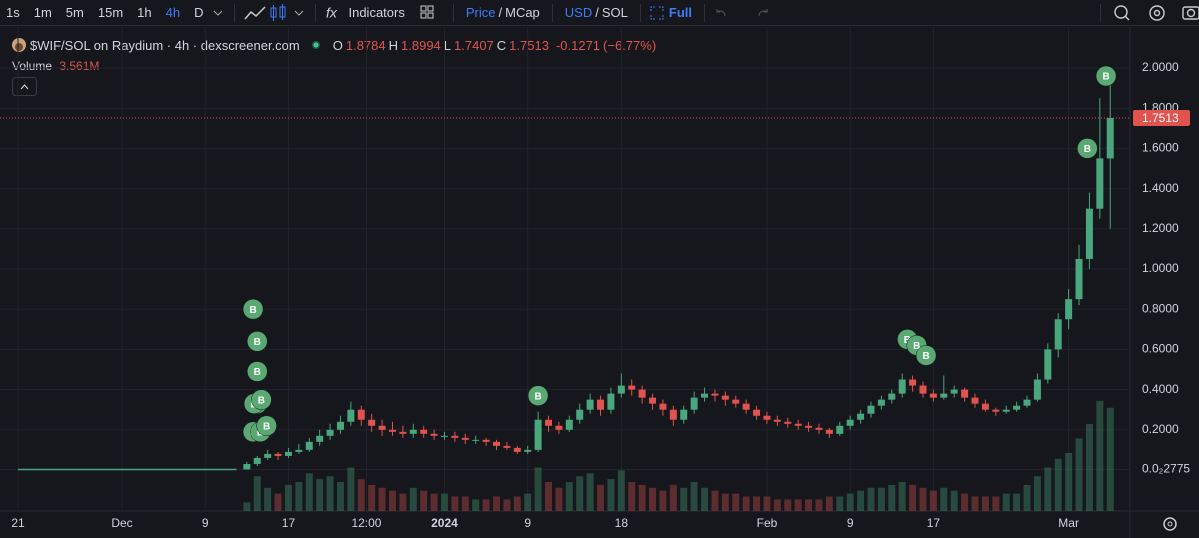 This screenshot has width=1199, height=538. What do you see at coordinates (376, 12) in the screenshot?
I see `indicators-button: Indicators` at bounding box center [376, 12].